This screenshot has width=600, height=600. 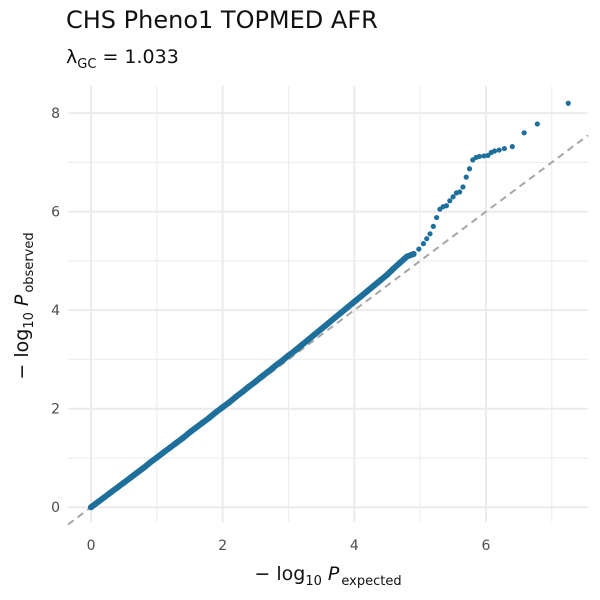 I want to click on y-axis-title: − log10 Pobserved, so click(x=24, y=305).